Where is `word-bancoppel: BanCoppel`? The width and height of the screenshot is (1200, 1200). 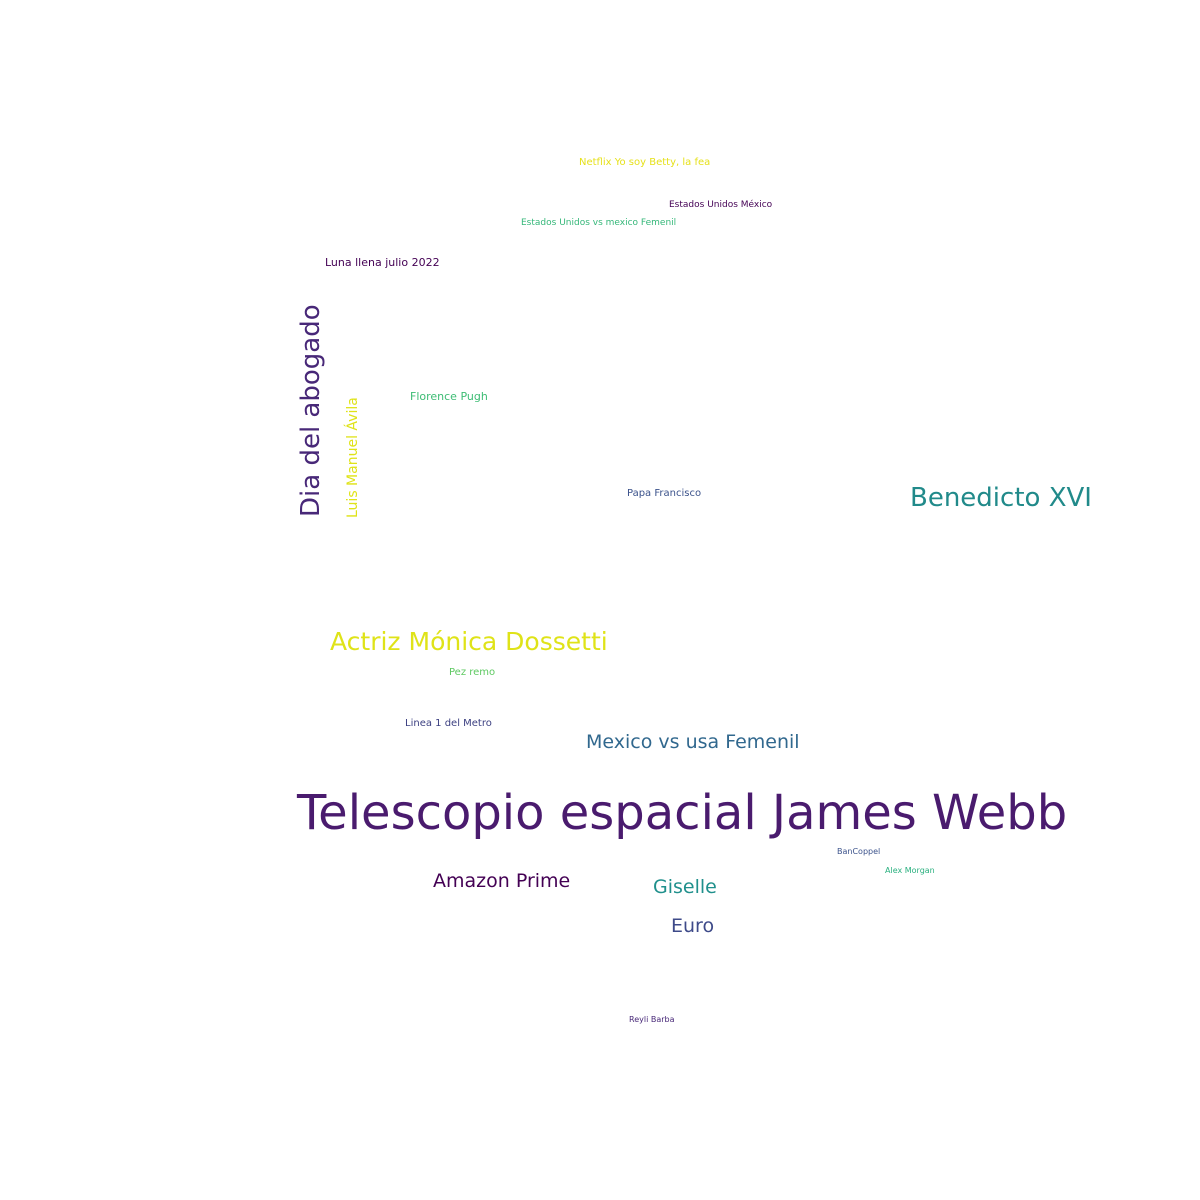
word-bancoppel: BanCoppel is located at coordinates (859, 851).